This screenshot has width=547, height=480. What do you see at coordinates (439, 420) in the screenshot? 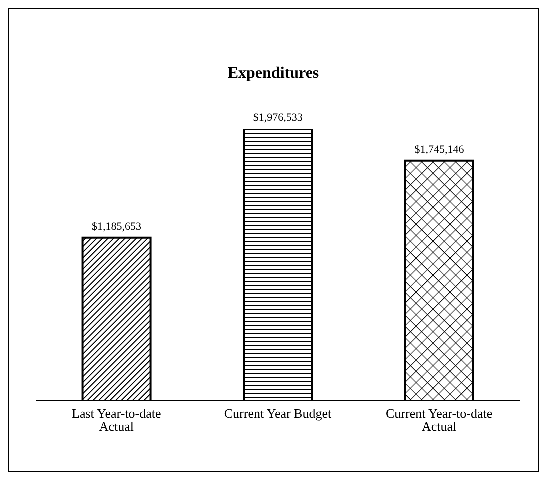
I see `x-tick-label: Current Year-to-date Actual` at bounding box center [439, 420].